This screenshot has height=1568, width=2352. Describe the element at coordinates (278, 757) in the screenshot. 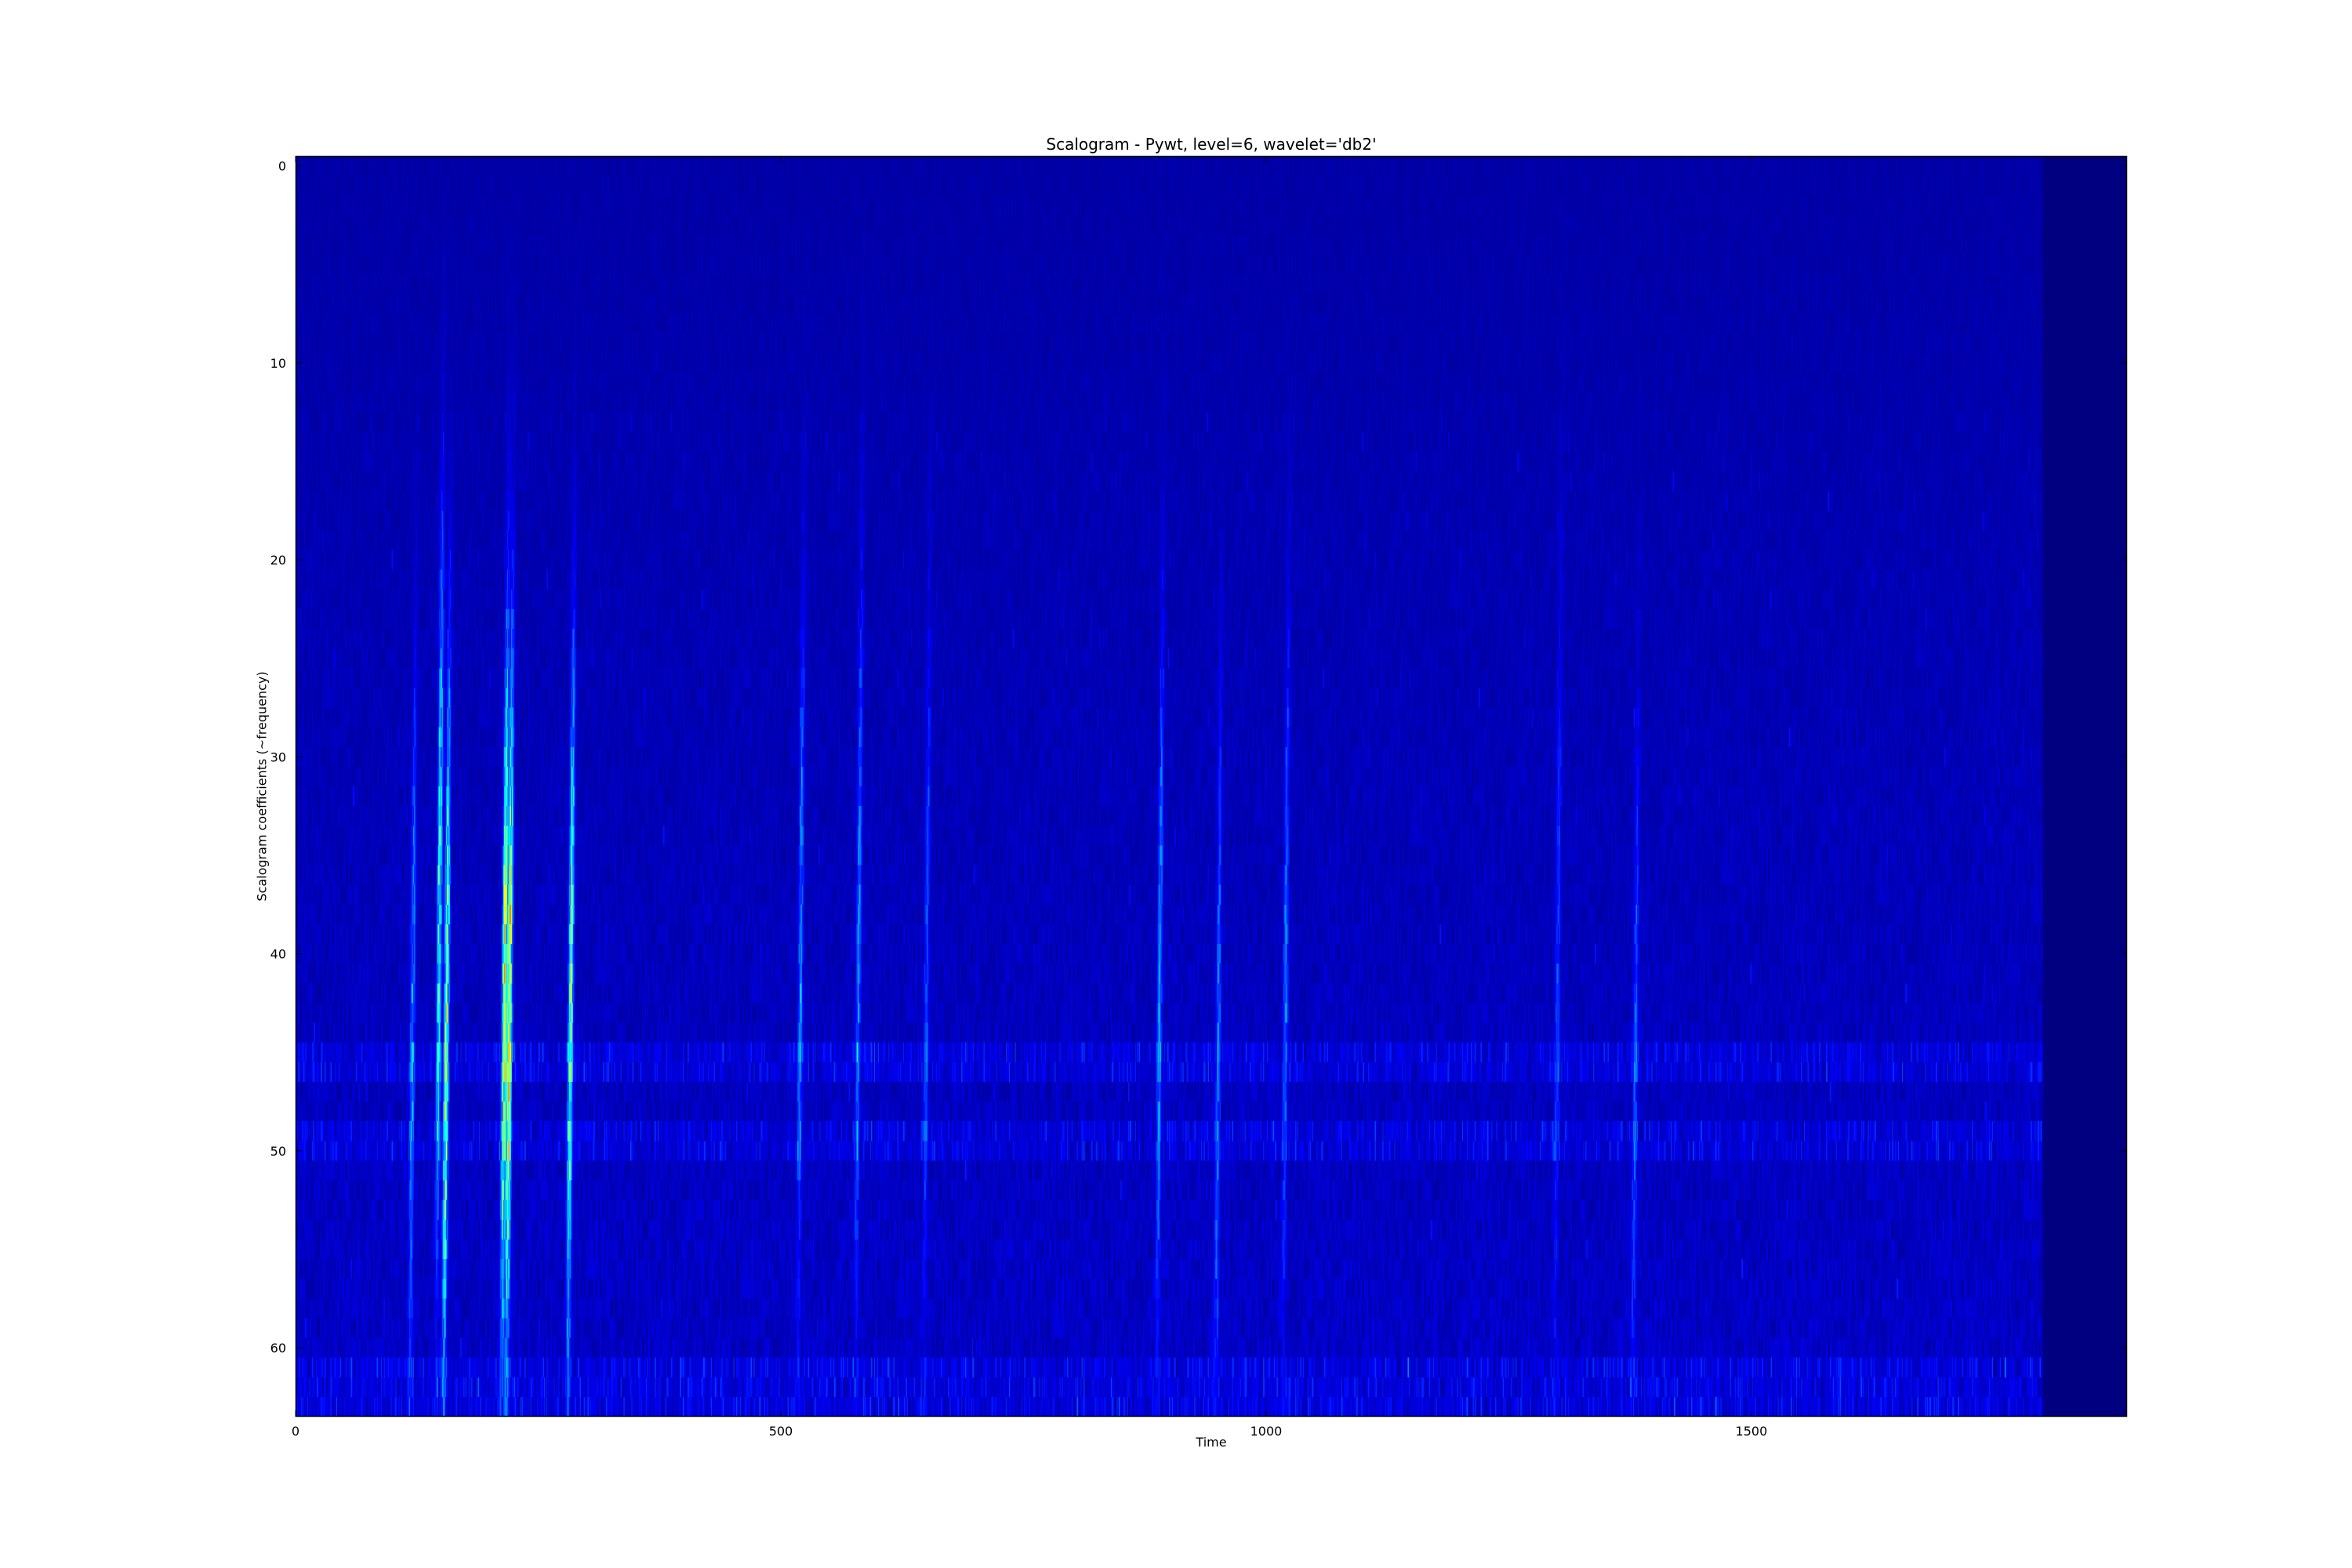

I see `y-tick-label: 30` at that location.